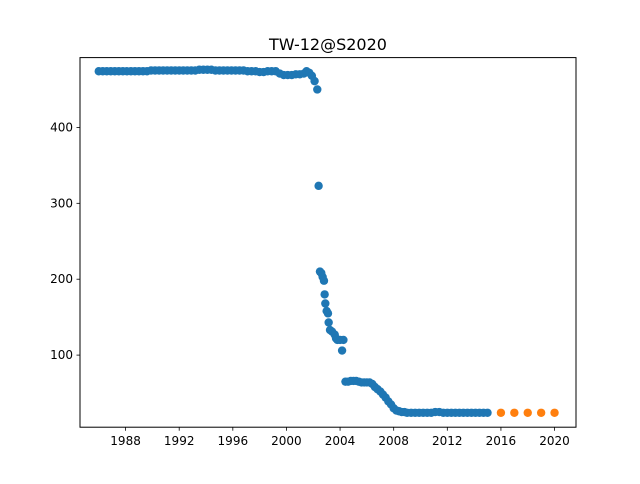  What do you see at coordinates (327, 44) in the screenshot?
I see `chart-title: TW-12@S2020` at bounding box center [327, 44].